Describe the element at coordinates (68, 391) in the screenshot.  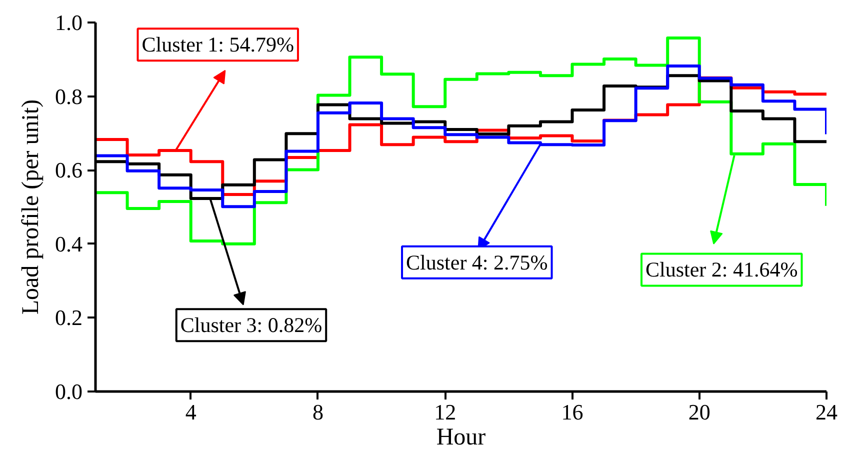
I see `y-tick-label: 0.0` at that location.